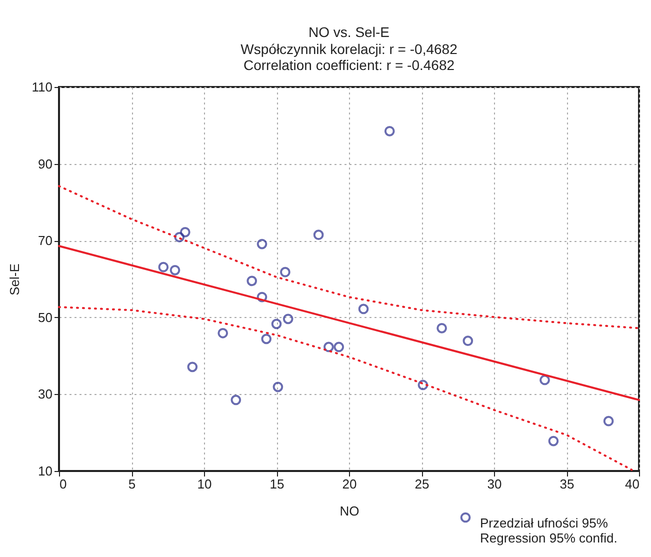 The width and height of the screenshot is (651, 557). What do you see at coordinates (349, 57) in the screenshot?
I see `chart-subtitle: Współczynnik korelacji: r = -0,4682 Correlation coefficient: r = -0.4682` at bounding box center [349, 57].